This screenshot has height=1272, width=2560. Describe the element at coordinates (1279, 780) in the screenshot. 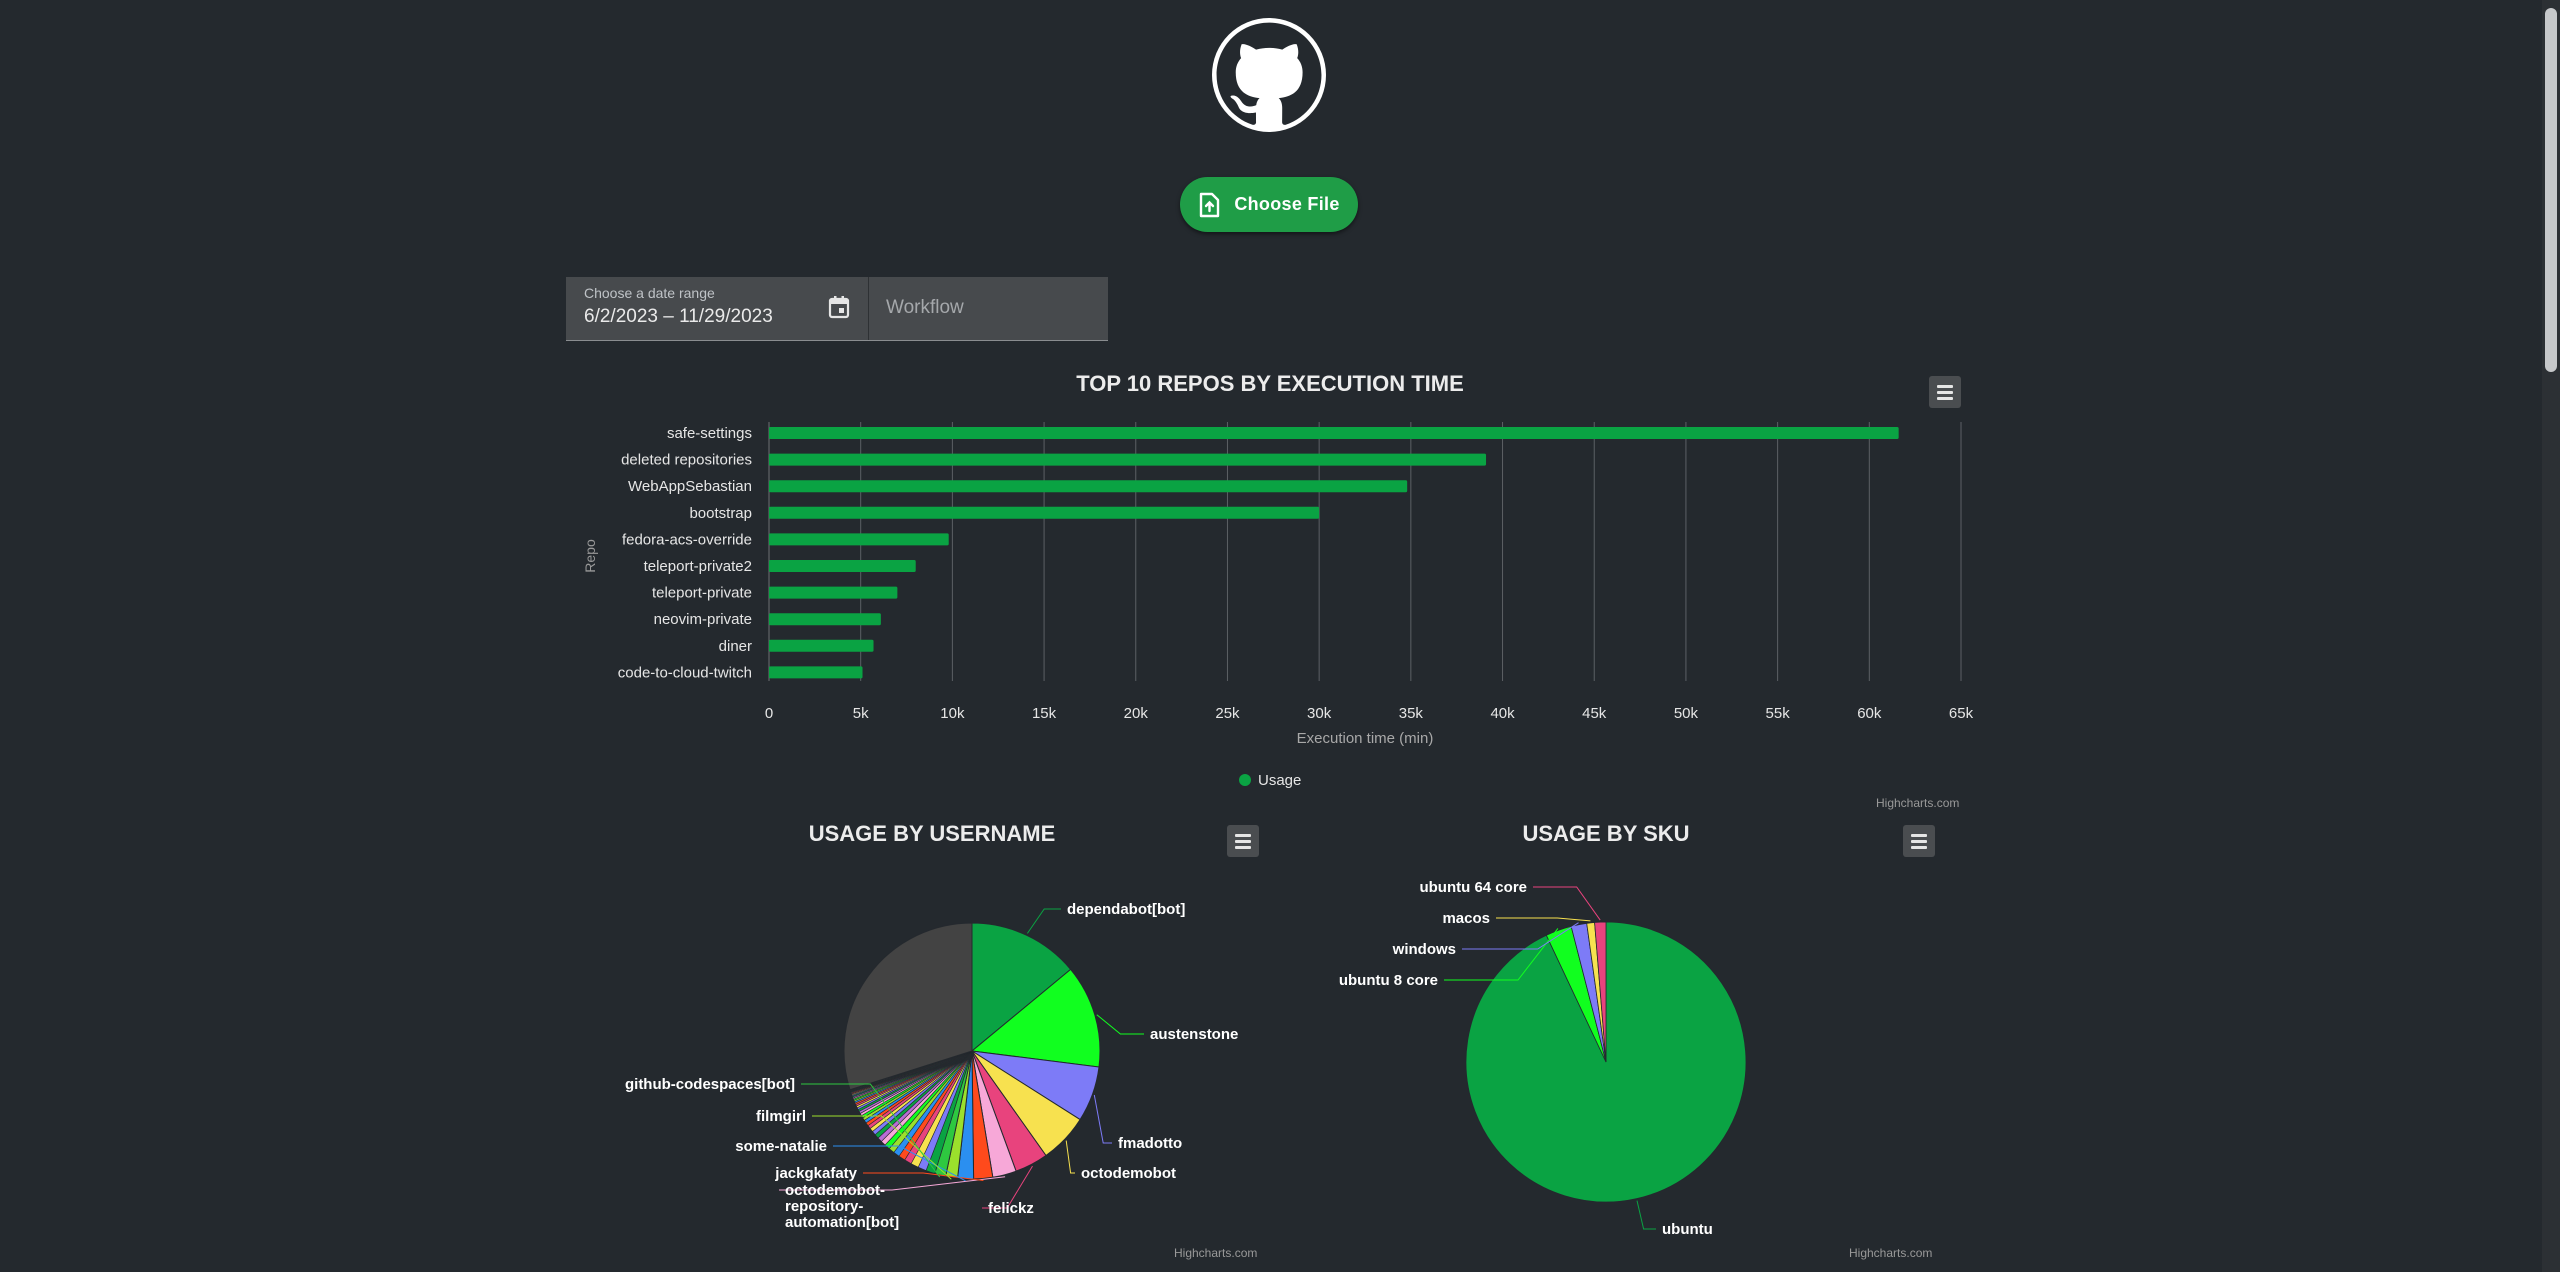

I see `legend-label: Usage` at that location.